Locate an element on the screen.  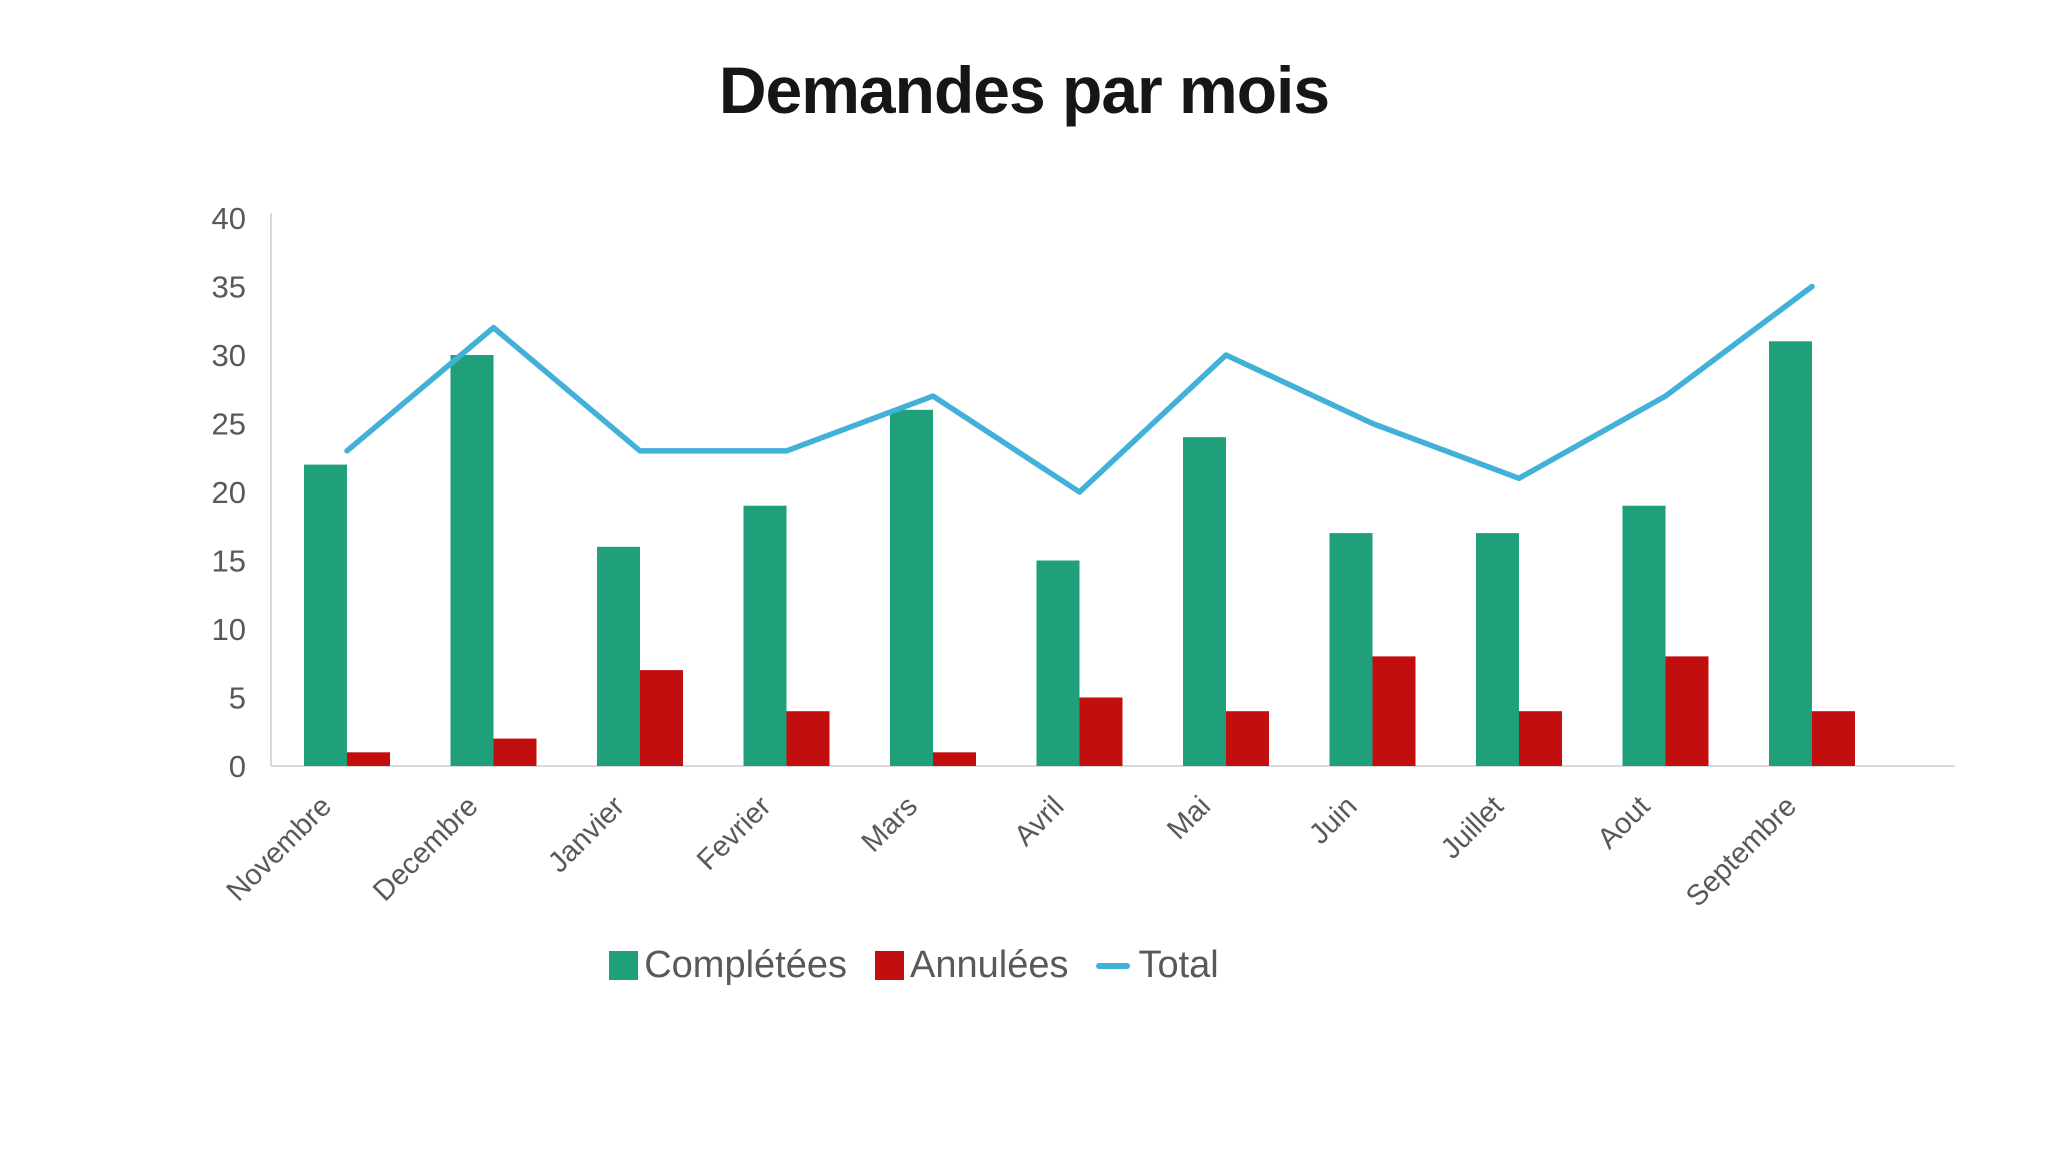
y-axis-tick-label: 30 is located at coordinates (229, 355).